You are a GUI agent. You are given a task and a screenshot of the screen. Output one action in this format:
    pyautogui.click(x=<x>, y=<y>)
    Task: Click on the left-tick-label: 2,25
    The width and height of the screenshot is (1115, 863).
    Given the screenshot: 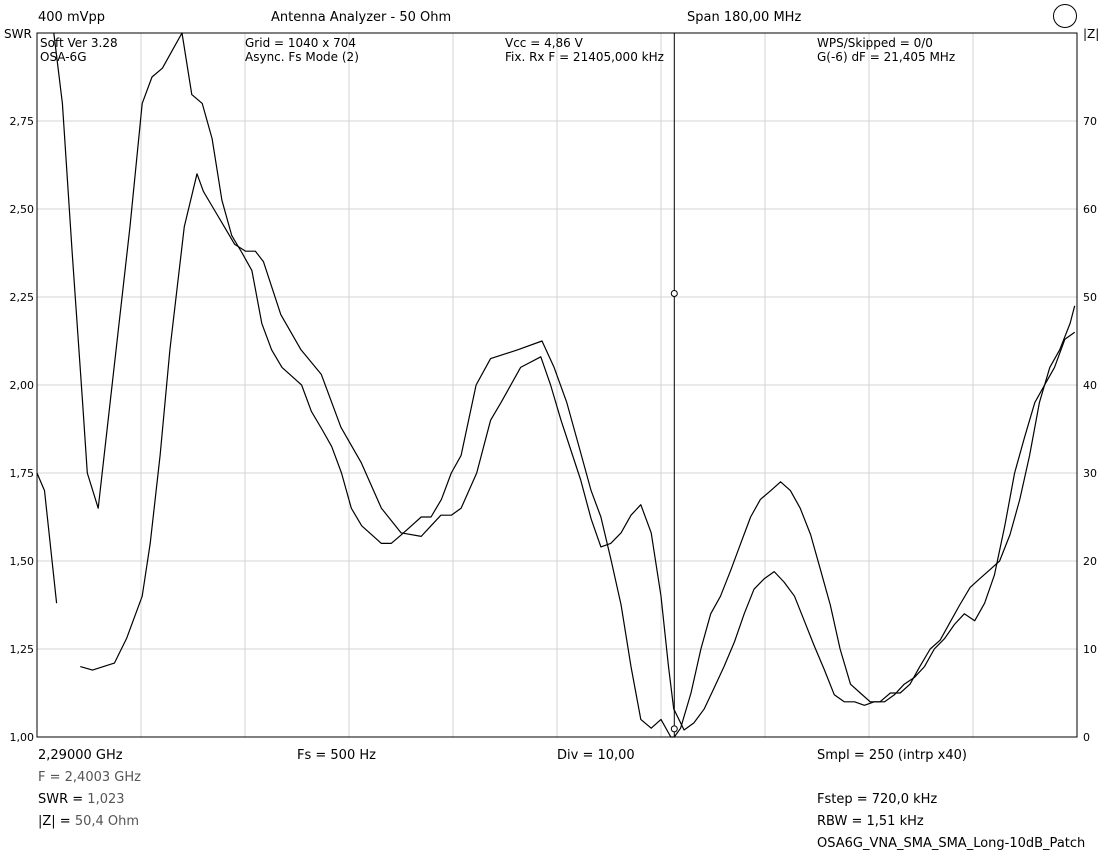 What is the action you would take?
    pyautogui.click(x=22, y=297)
    